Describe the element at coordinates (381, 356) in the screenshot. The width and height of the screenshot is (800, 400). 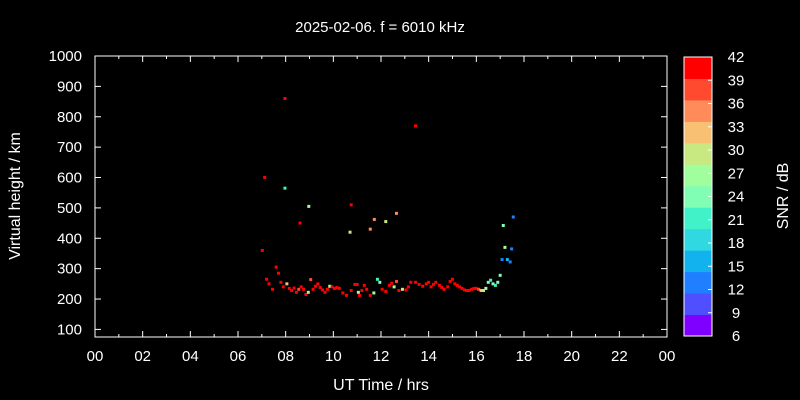
I see `x-tick-label: 12` at that location.